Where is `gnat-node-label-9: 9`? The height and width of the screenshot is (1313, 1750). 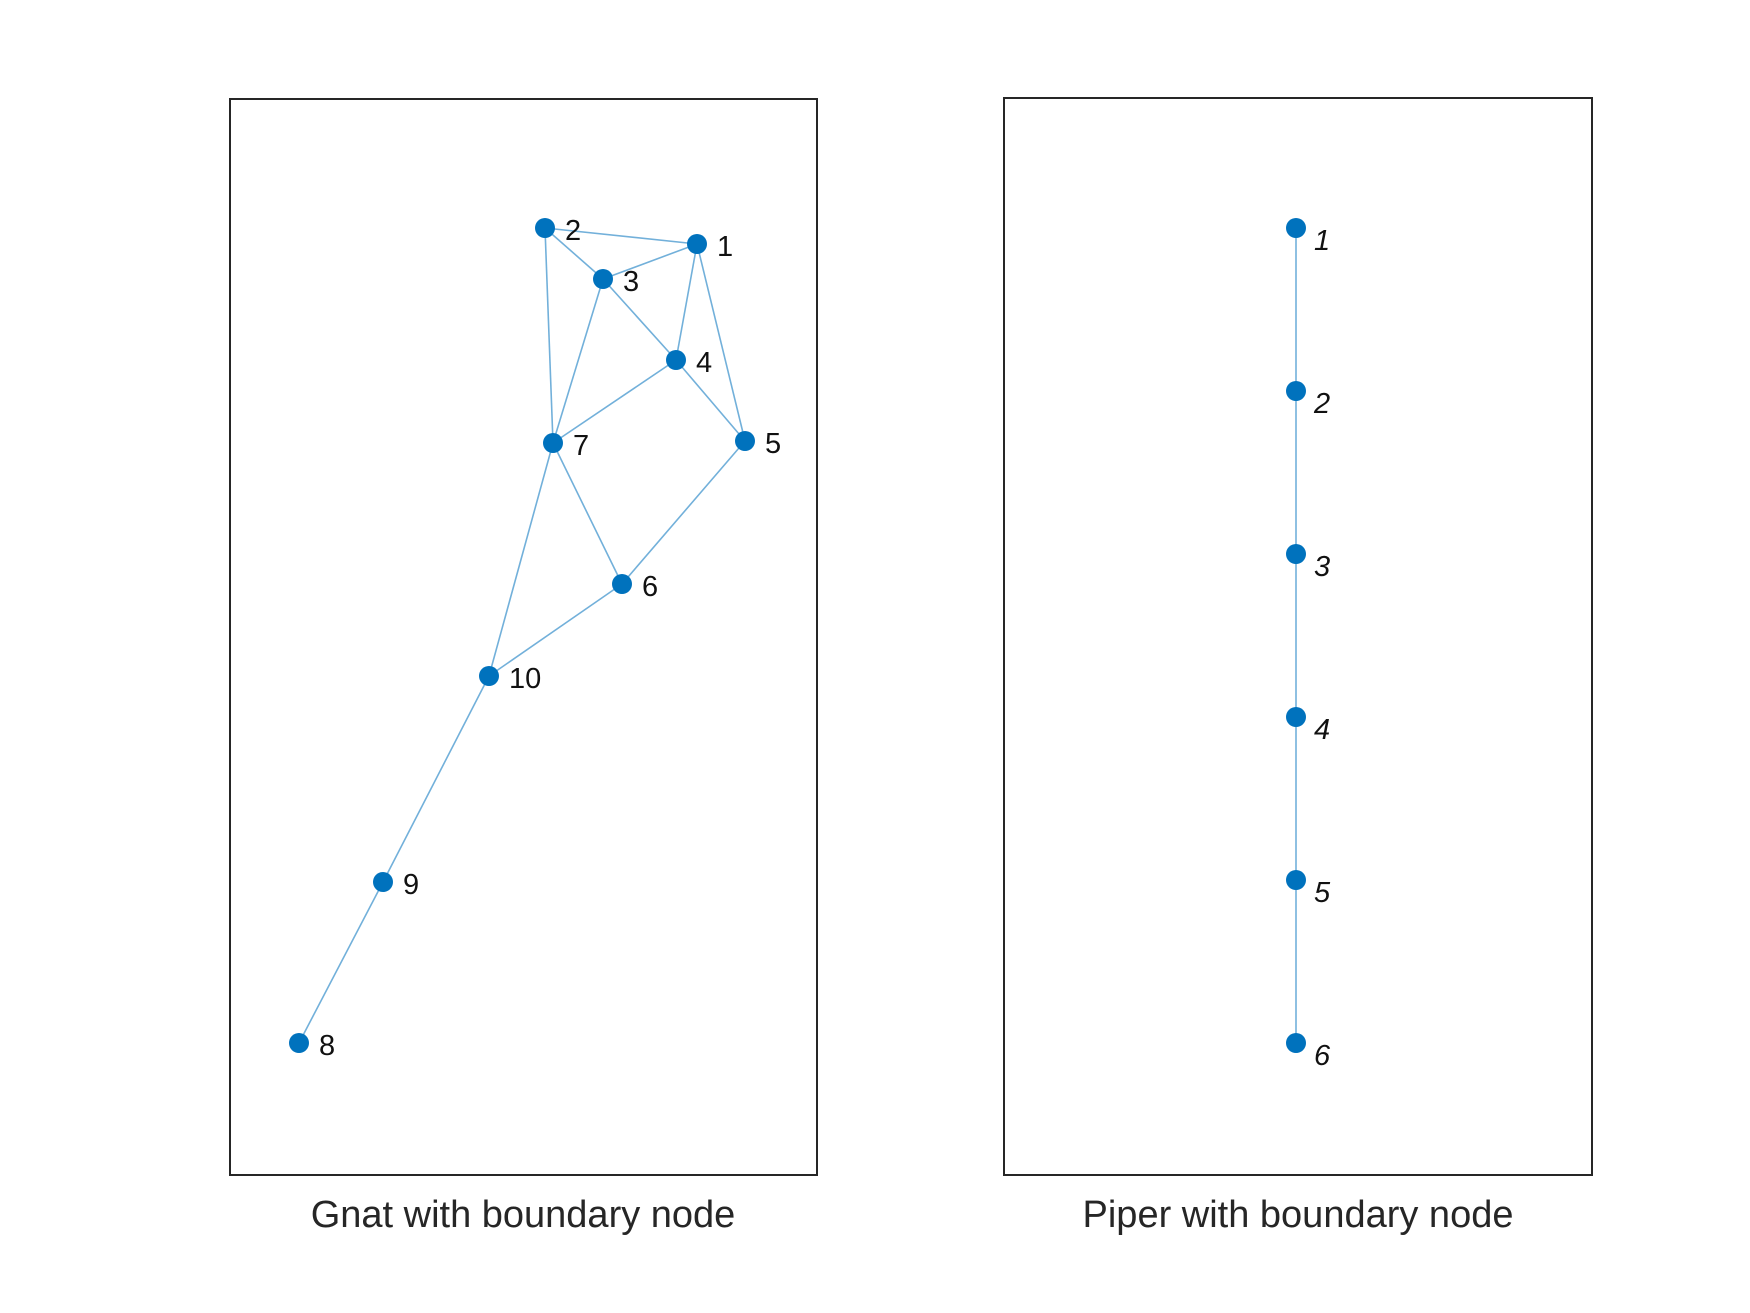
gnat-node-label-9: 9 is located at coordinates (411, 885).